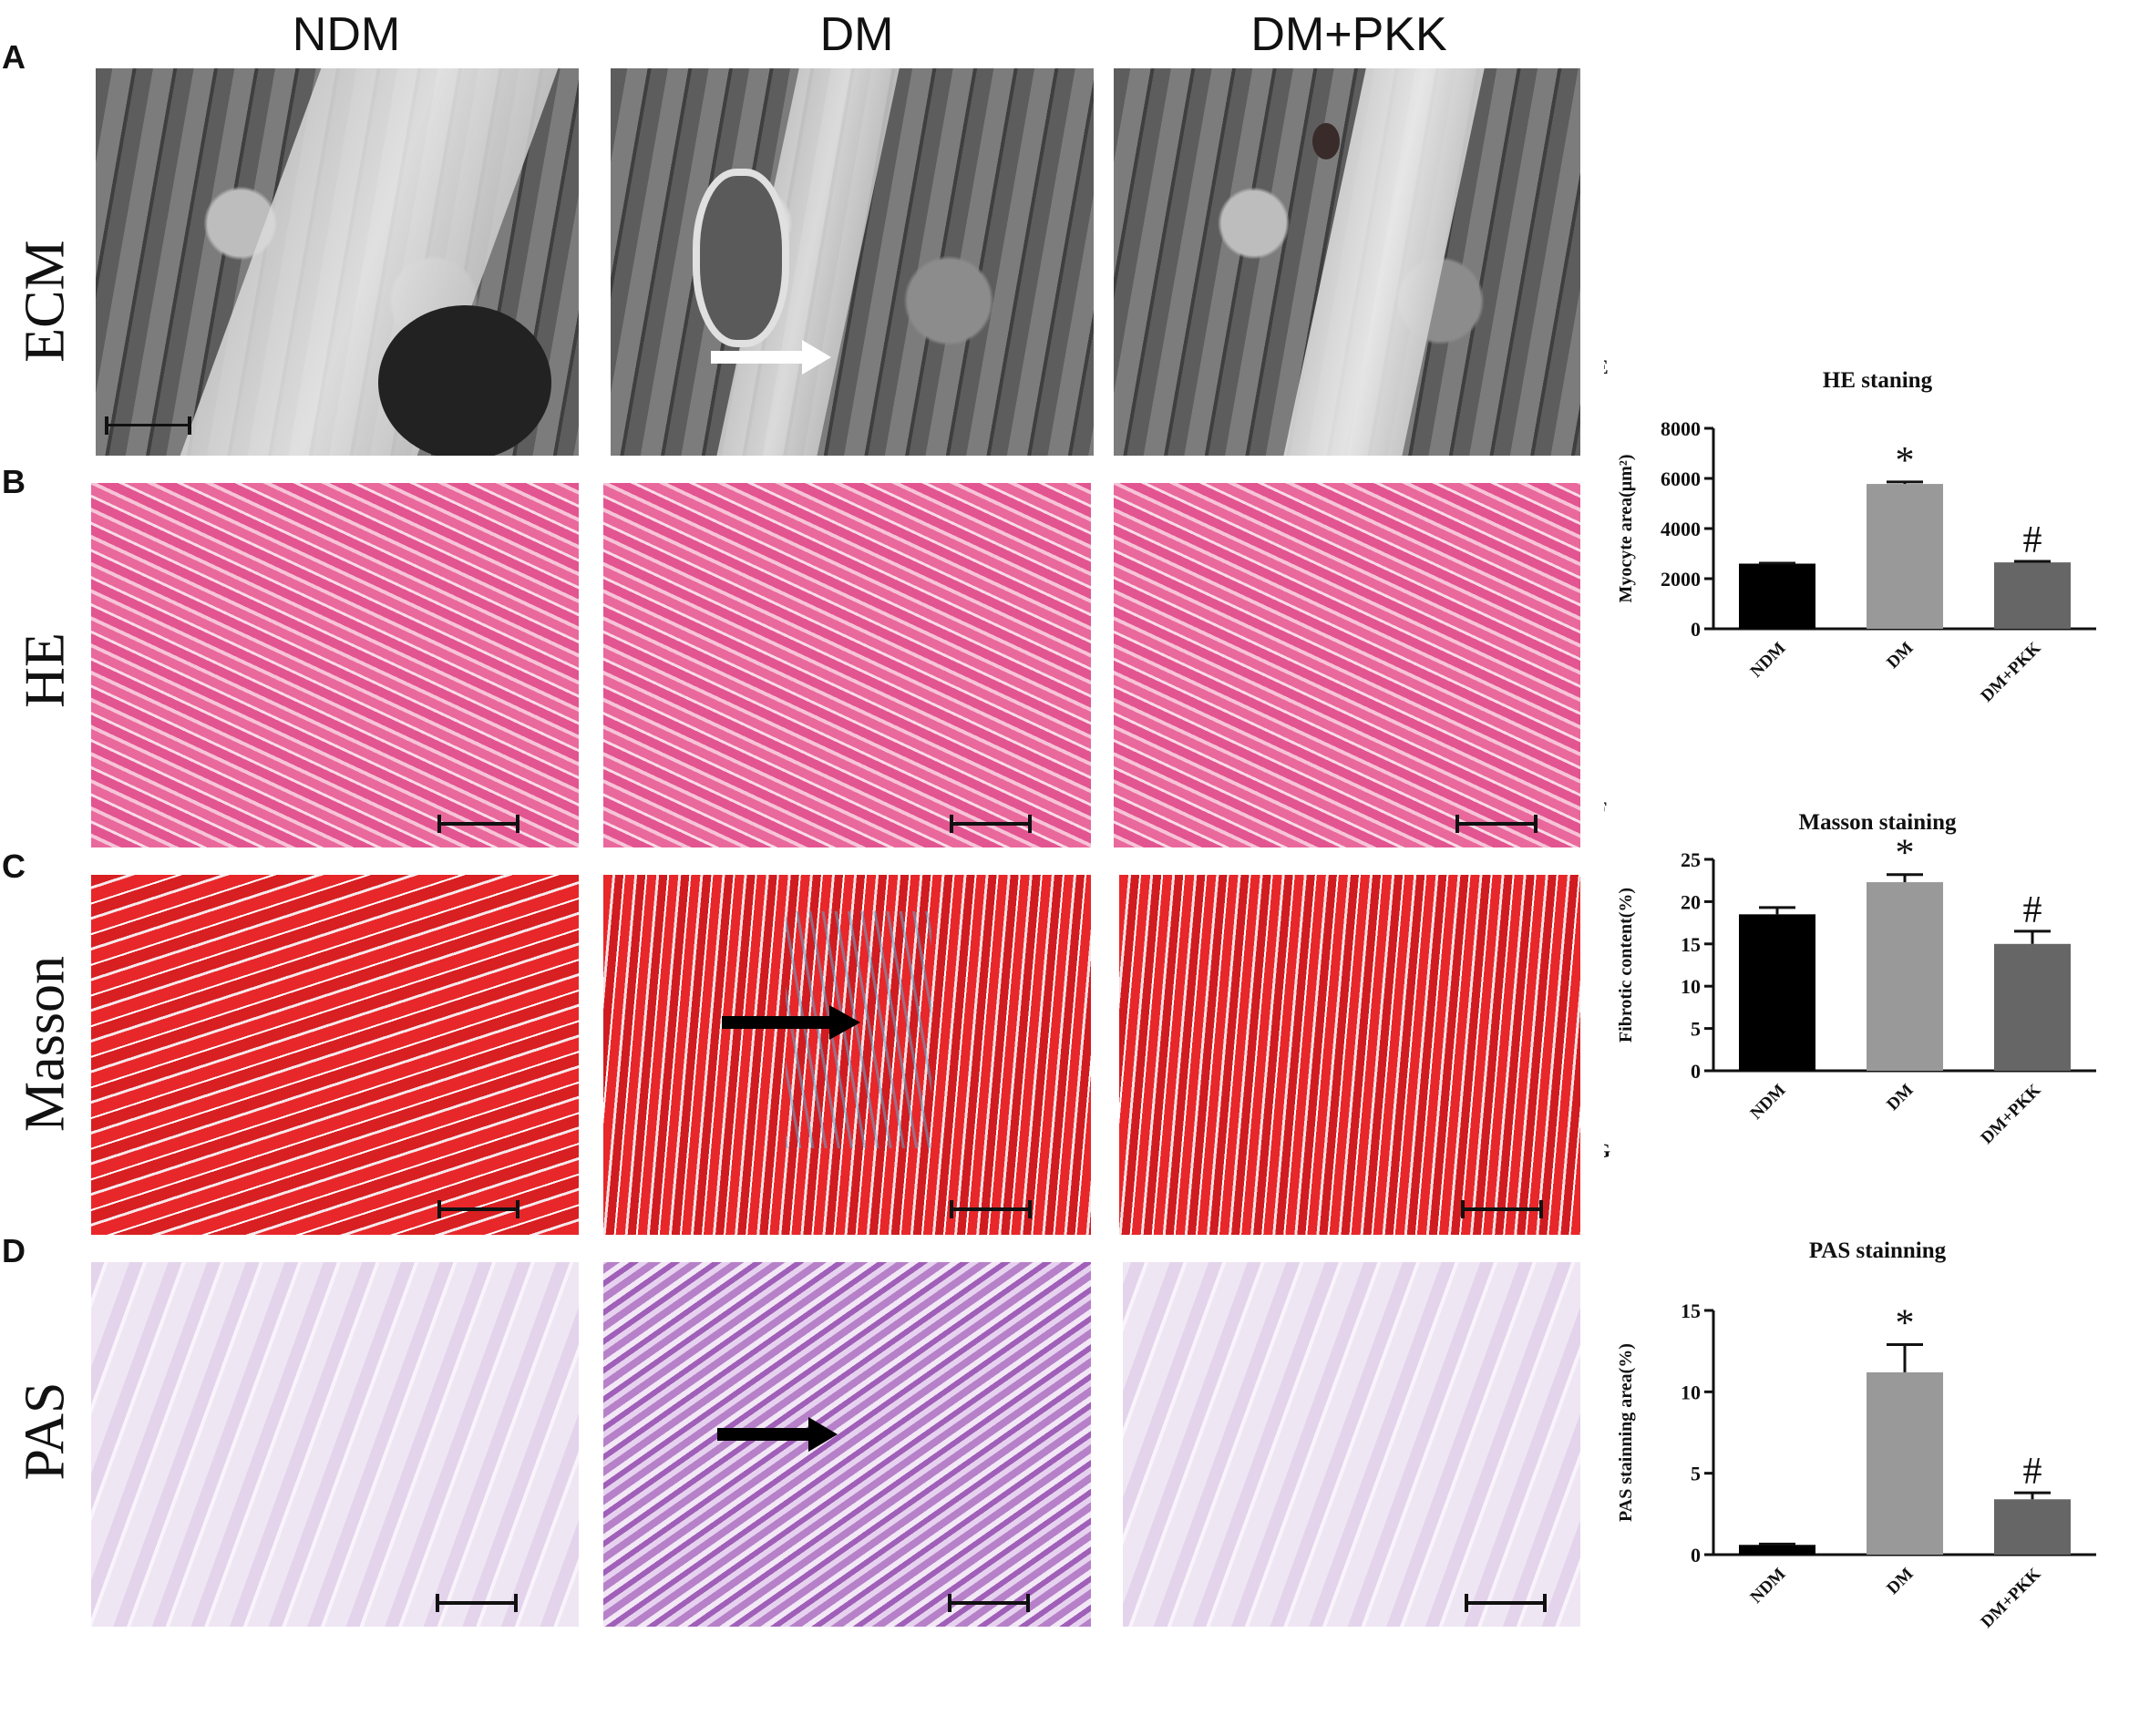  Describe the element at coordinates (1626, 529) in the screenshot. I see `chart-e-ylabel: Myocyte area(μm²)` at that location.